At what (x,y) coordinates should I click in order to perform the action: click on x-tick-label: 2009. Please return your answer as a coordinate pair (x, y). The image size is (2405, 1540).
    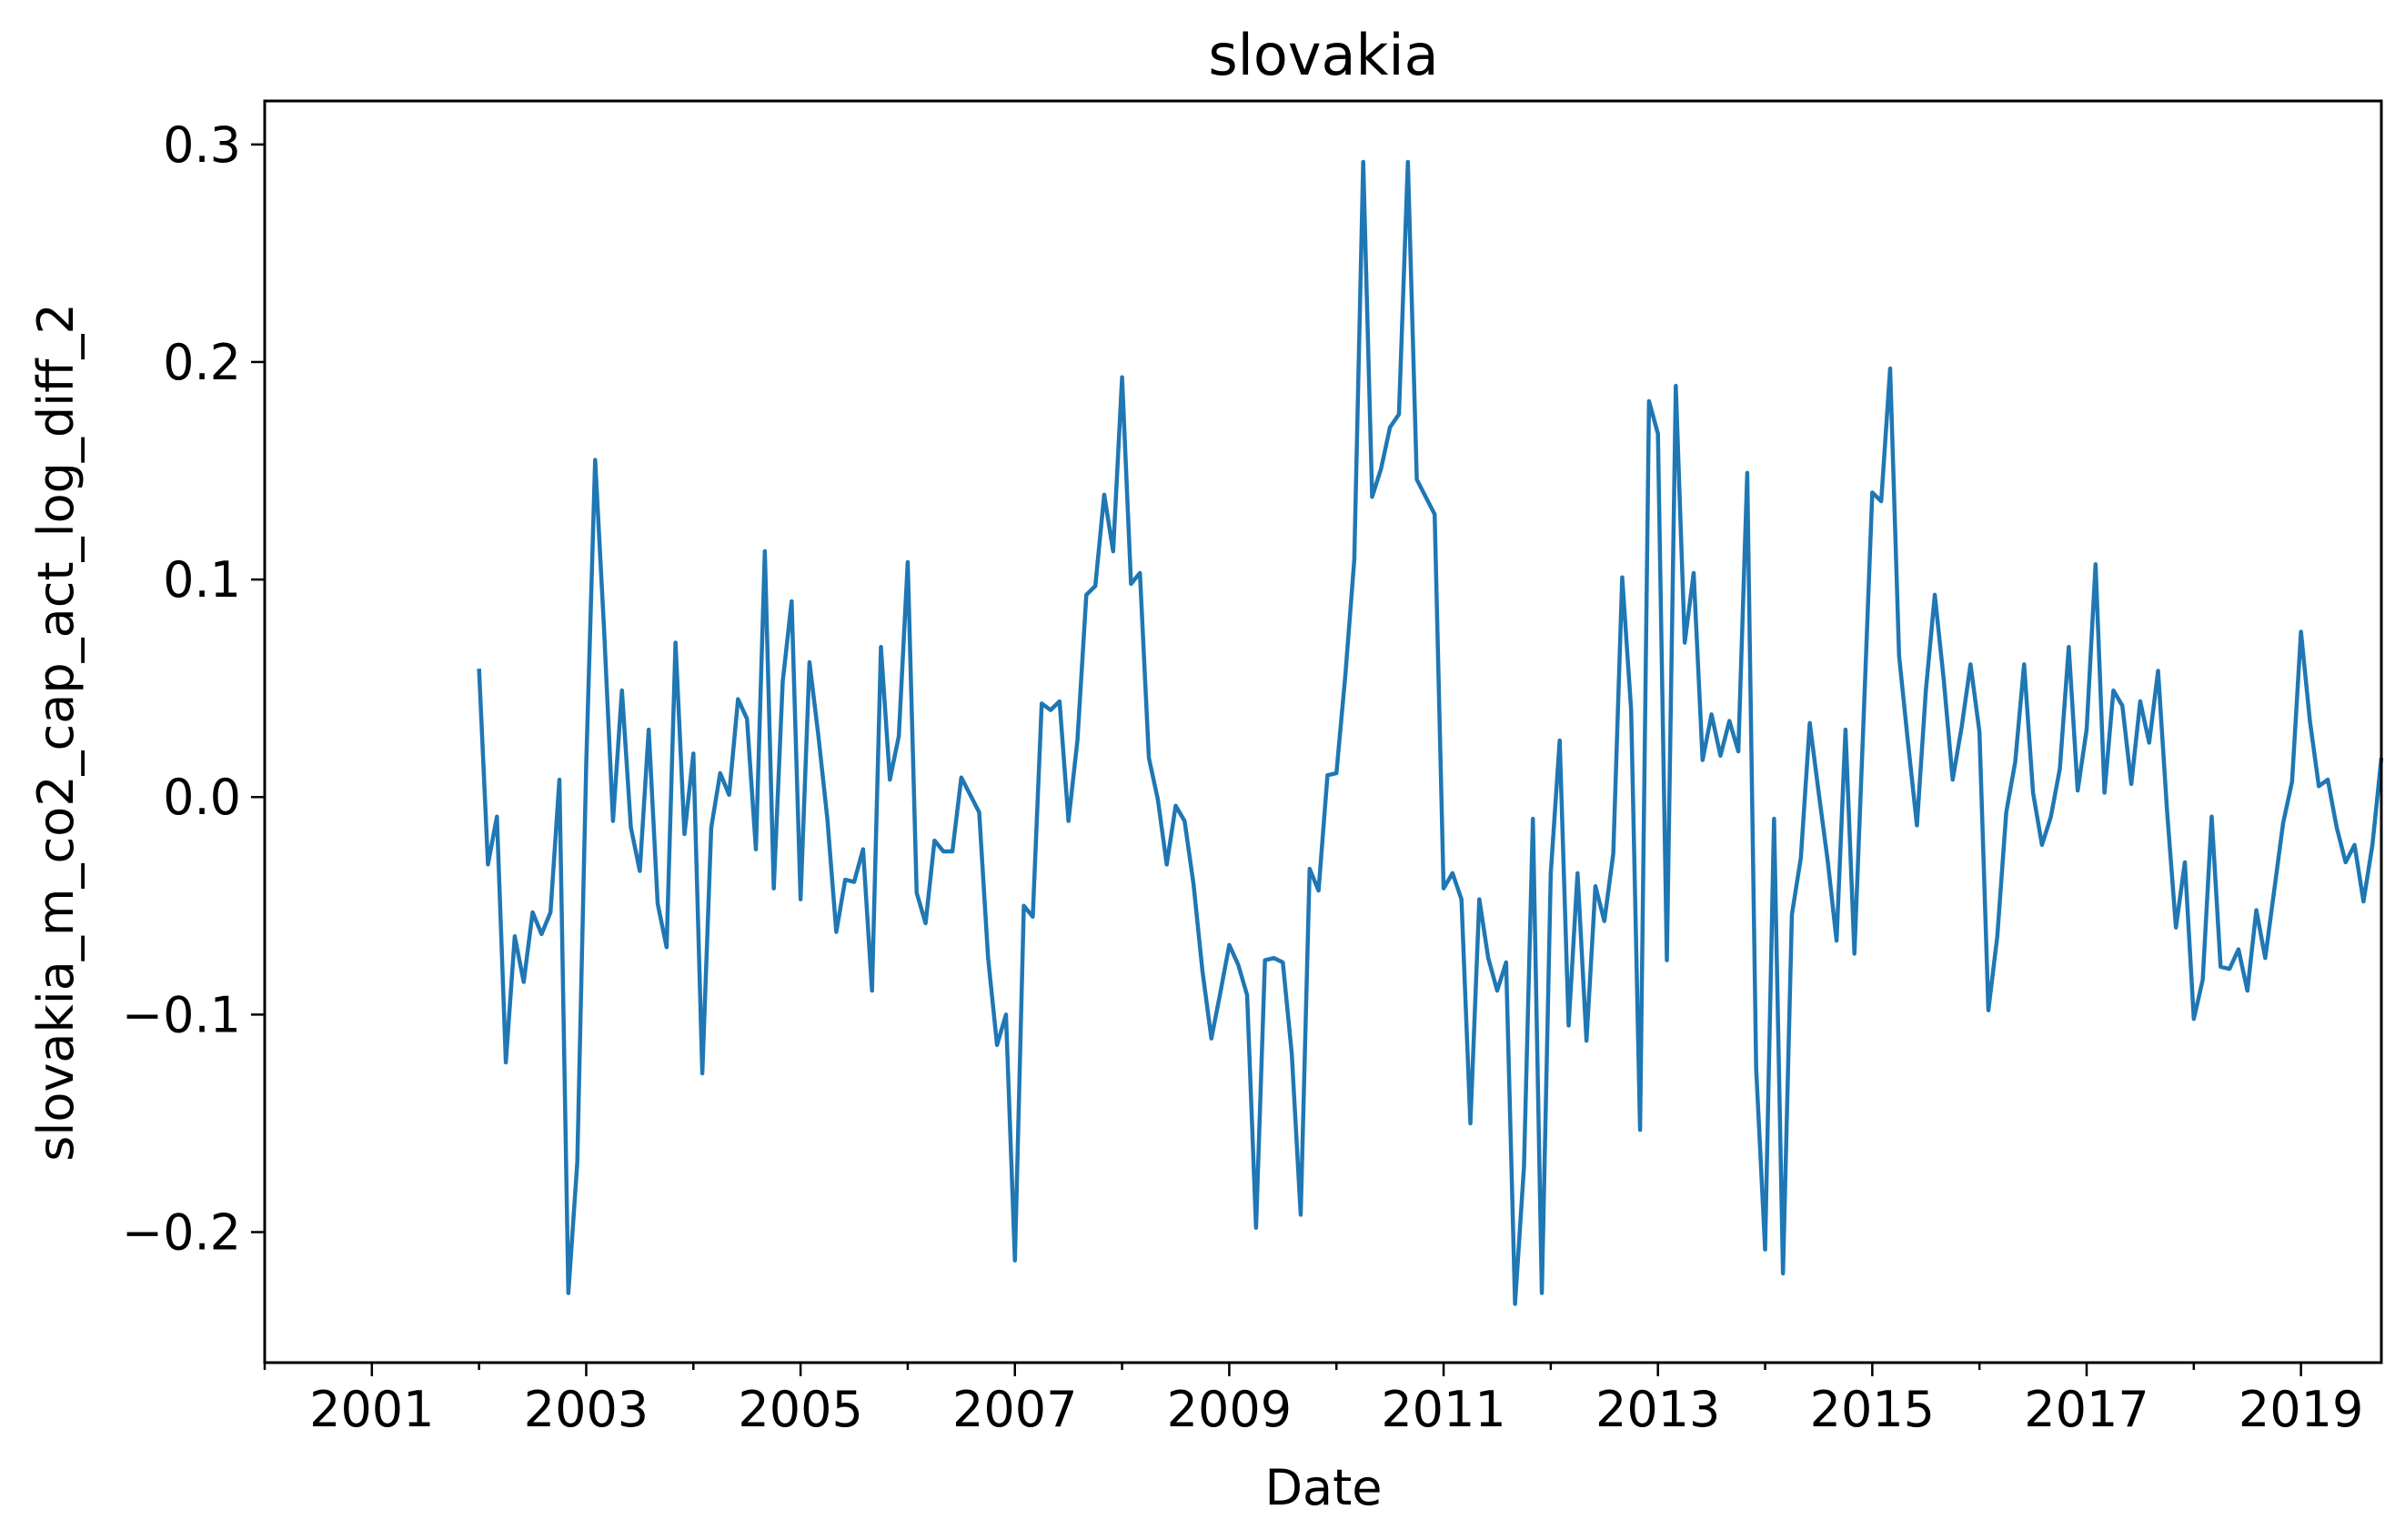
    Looking at the image, I should click on (1229, 1409).